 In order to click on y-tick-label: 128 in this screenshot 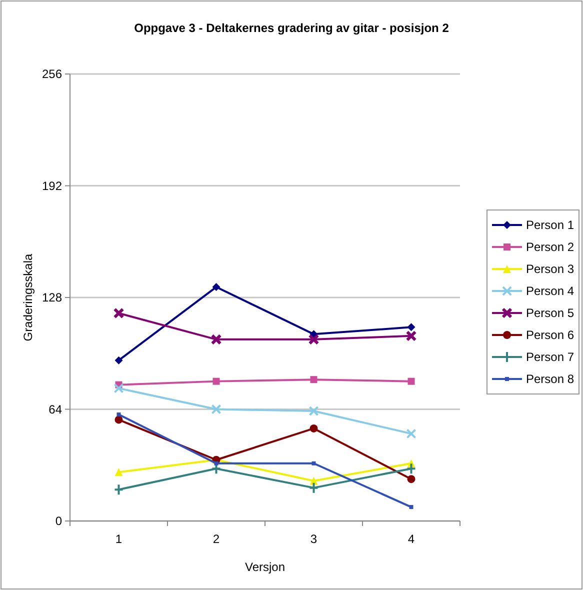, I will do `click(52, 297)`.